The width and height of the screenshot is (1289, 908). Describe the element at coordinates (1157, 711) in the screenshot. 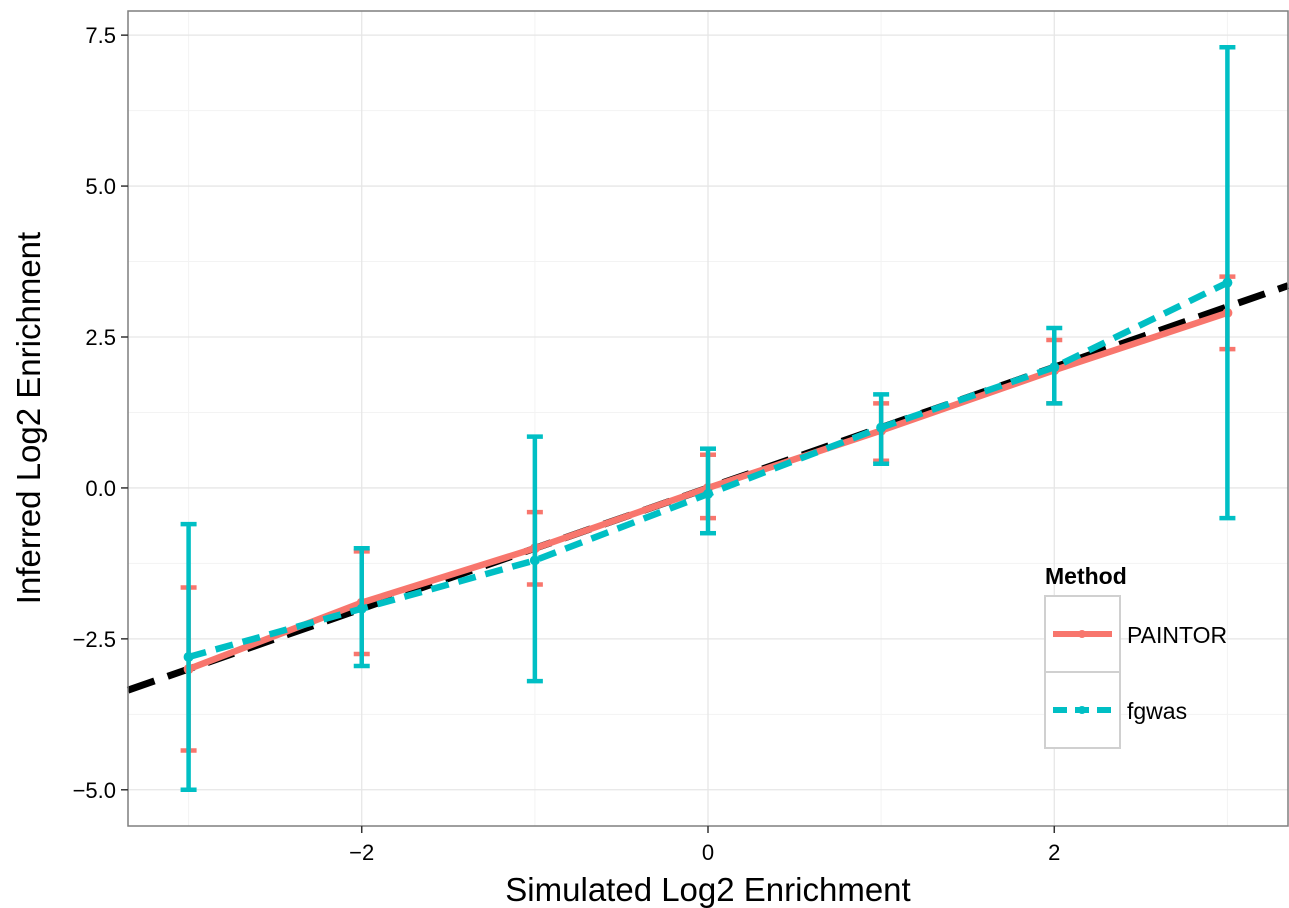

I see `legend-label-fgwas: fgwas` at that location.